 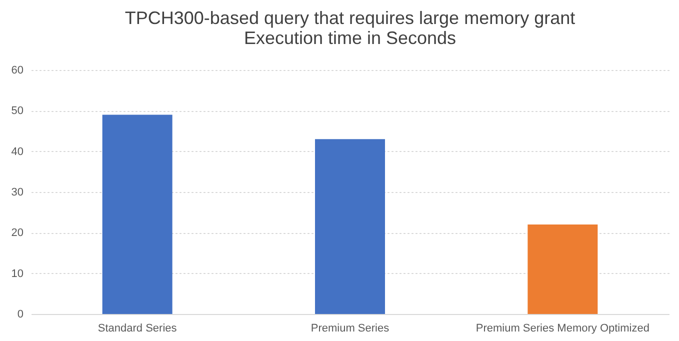 I want to click on x-tick-label: Premium Series Memory Optimized, so click(x=563, y=328).